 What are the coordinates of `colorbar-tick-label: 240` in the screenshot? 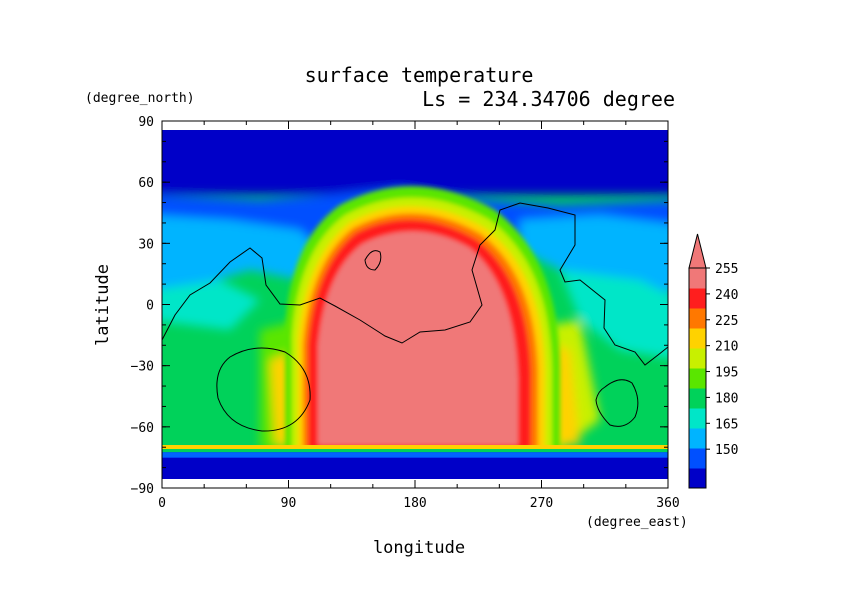 It's located at (726, 295).